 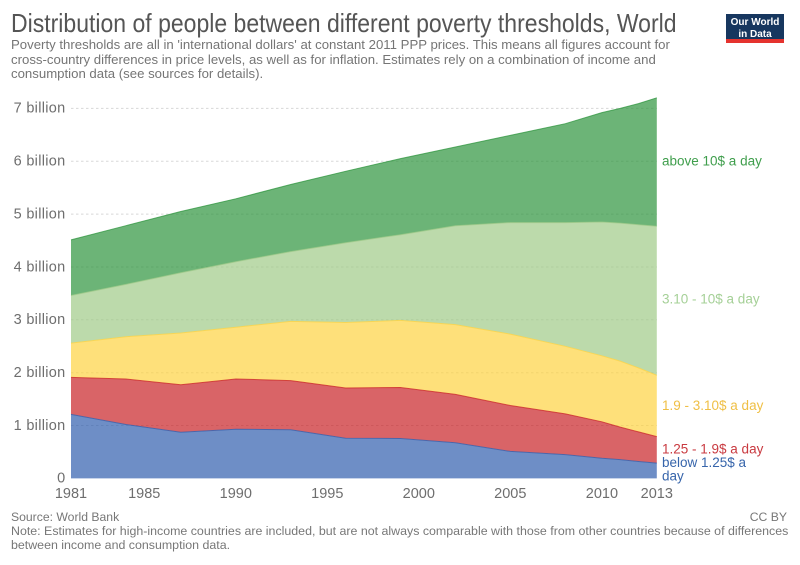 I want to click on svg-text: 2010, so click(x=602, y=494).